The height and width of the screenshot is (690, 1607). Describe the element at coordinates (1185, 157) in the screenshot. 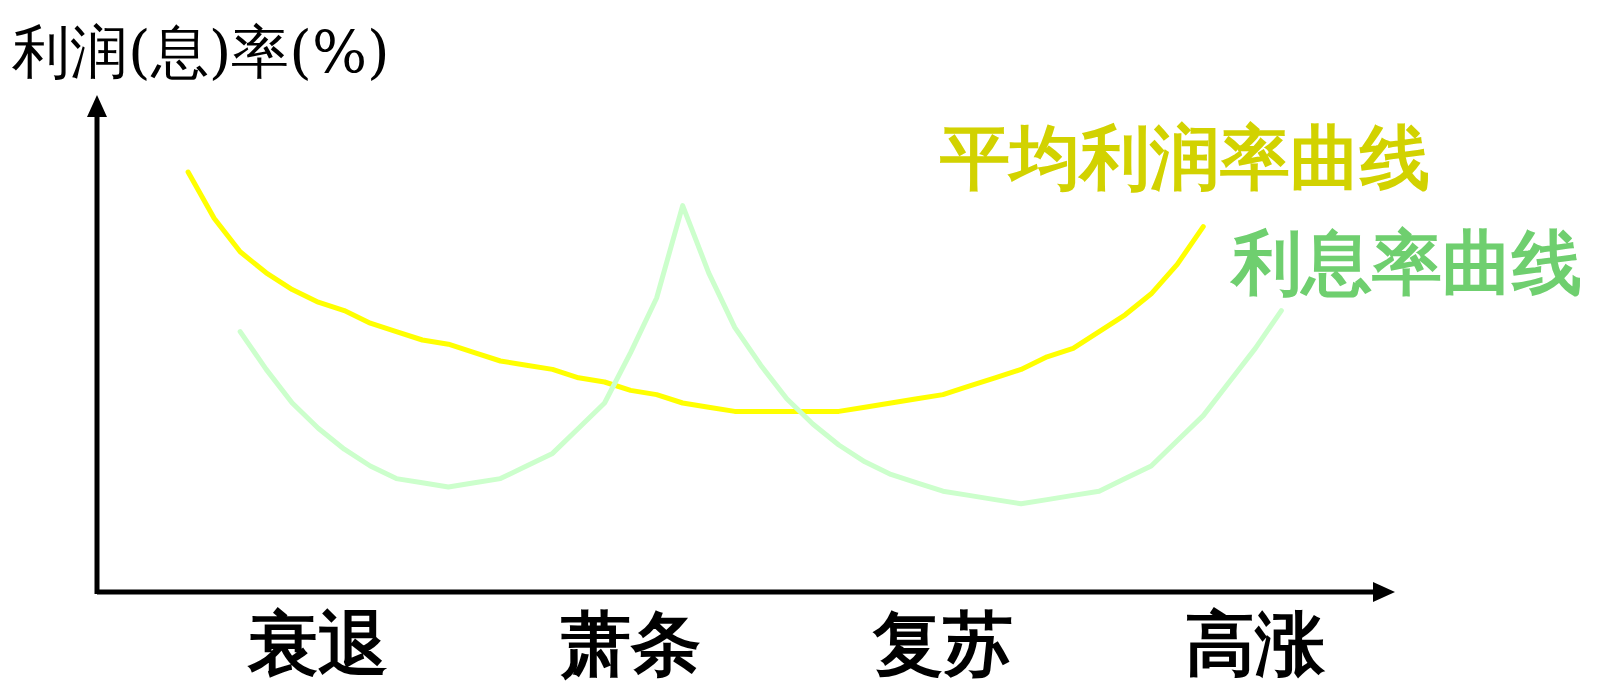

I see `series-label: 平均利润率曲线` at that location.